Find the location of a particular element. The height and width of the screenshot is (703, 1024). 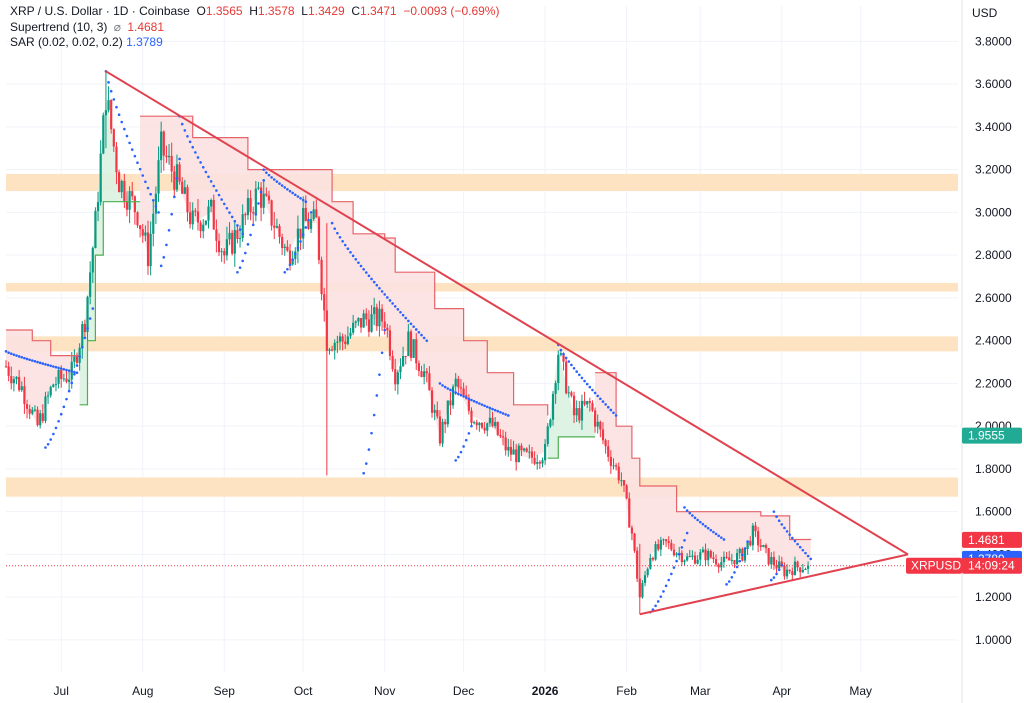

trendline is located at coordinates (774, 584).